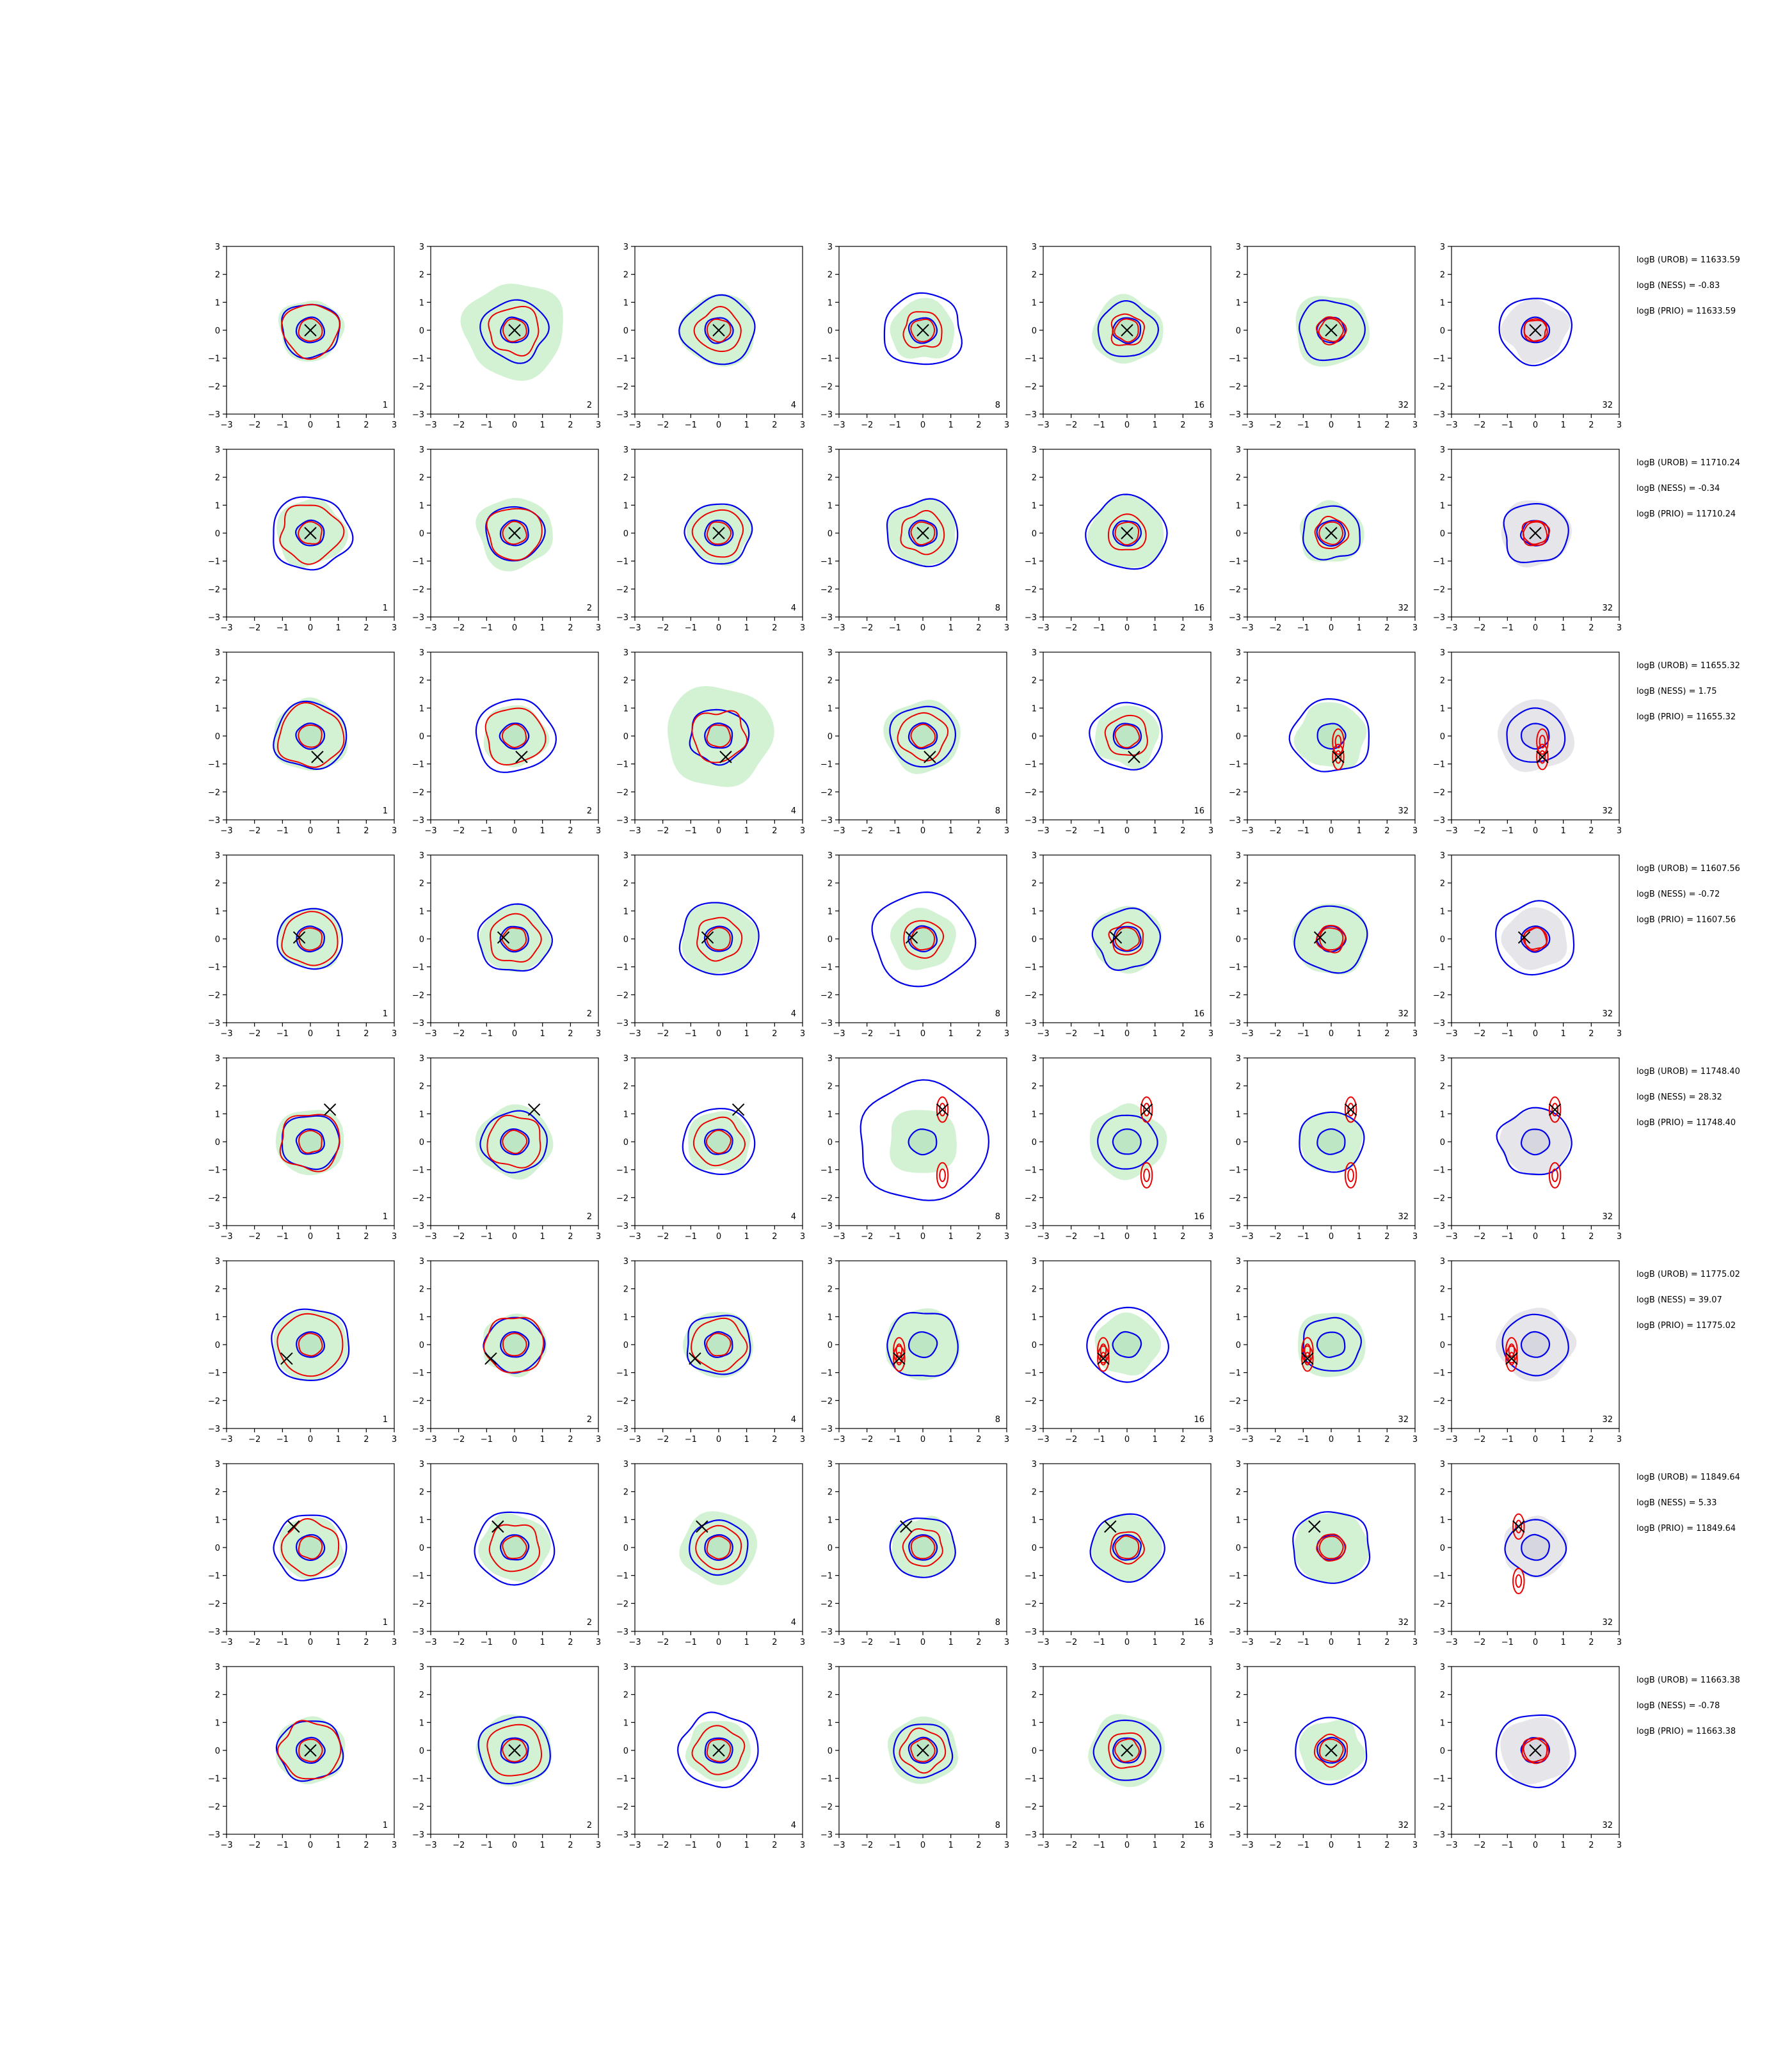  What do you see at coordinates (1199, 1217) in the screenshot?
I see `panel-count-label: 16` at bounding box center [1199, 1217].